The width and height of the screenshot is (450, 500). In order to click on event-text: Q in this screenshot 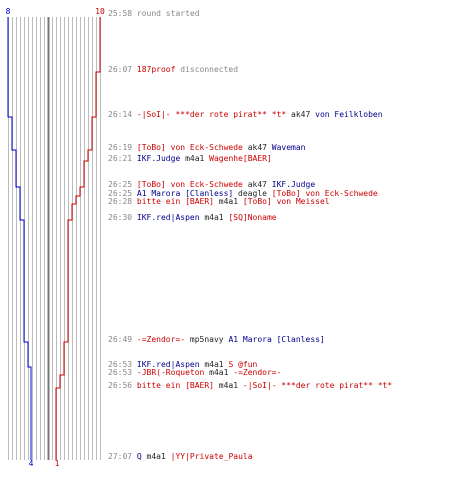, I will do `click(139, 456)`.